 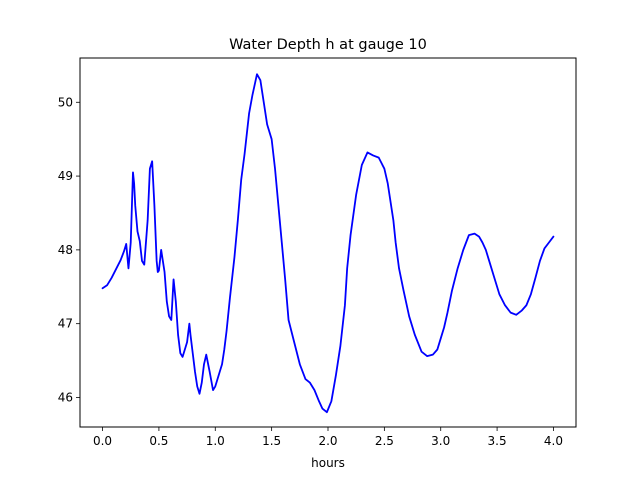 What do you see at coordinates (158, 441) in the screenshot?
I see `x-tick-label: 0.5` at bounding box center [158, 441].